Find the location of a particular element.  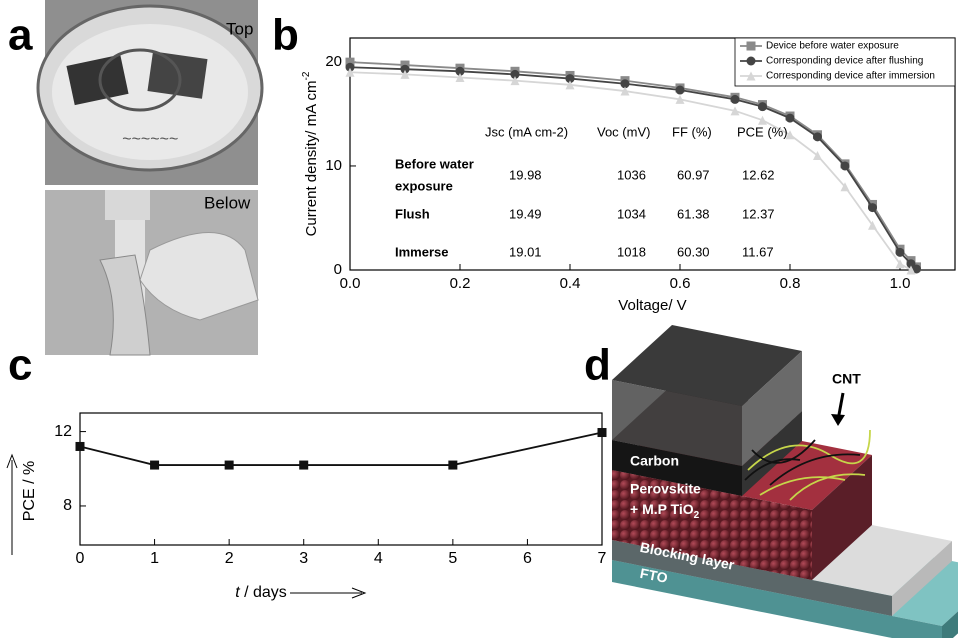

x-tick-label: 1.0 is located at coordinates (900, 283).